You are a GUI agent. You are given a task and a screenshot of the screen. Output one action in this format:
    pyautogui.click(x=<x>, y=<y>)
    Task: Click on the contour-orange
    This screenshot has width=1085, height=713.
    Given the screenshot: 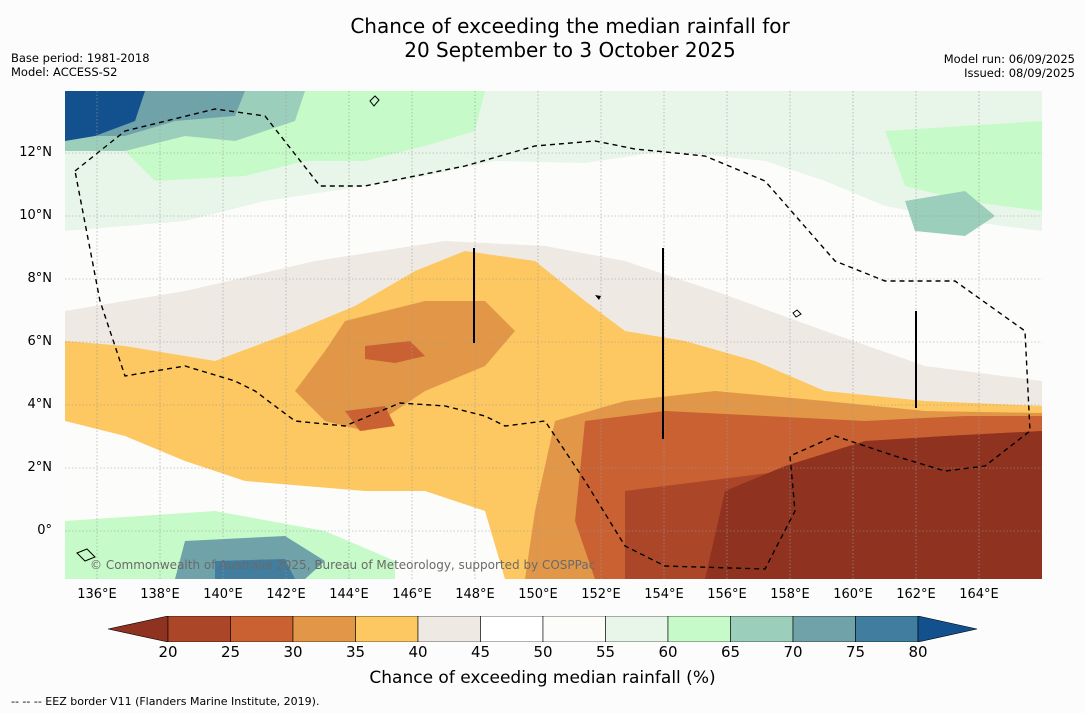 What is the action you would take?
    pyautogui.click(x=405, y=366)
    